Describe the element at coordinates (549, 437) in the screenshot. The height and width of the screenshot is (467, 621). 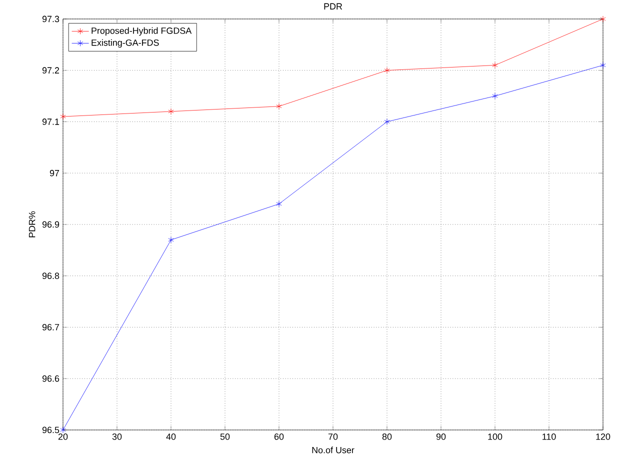
I see `x-tick-label: 110` at that location.